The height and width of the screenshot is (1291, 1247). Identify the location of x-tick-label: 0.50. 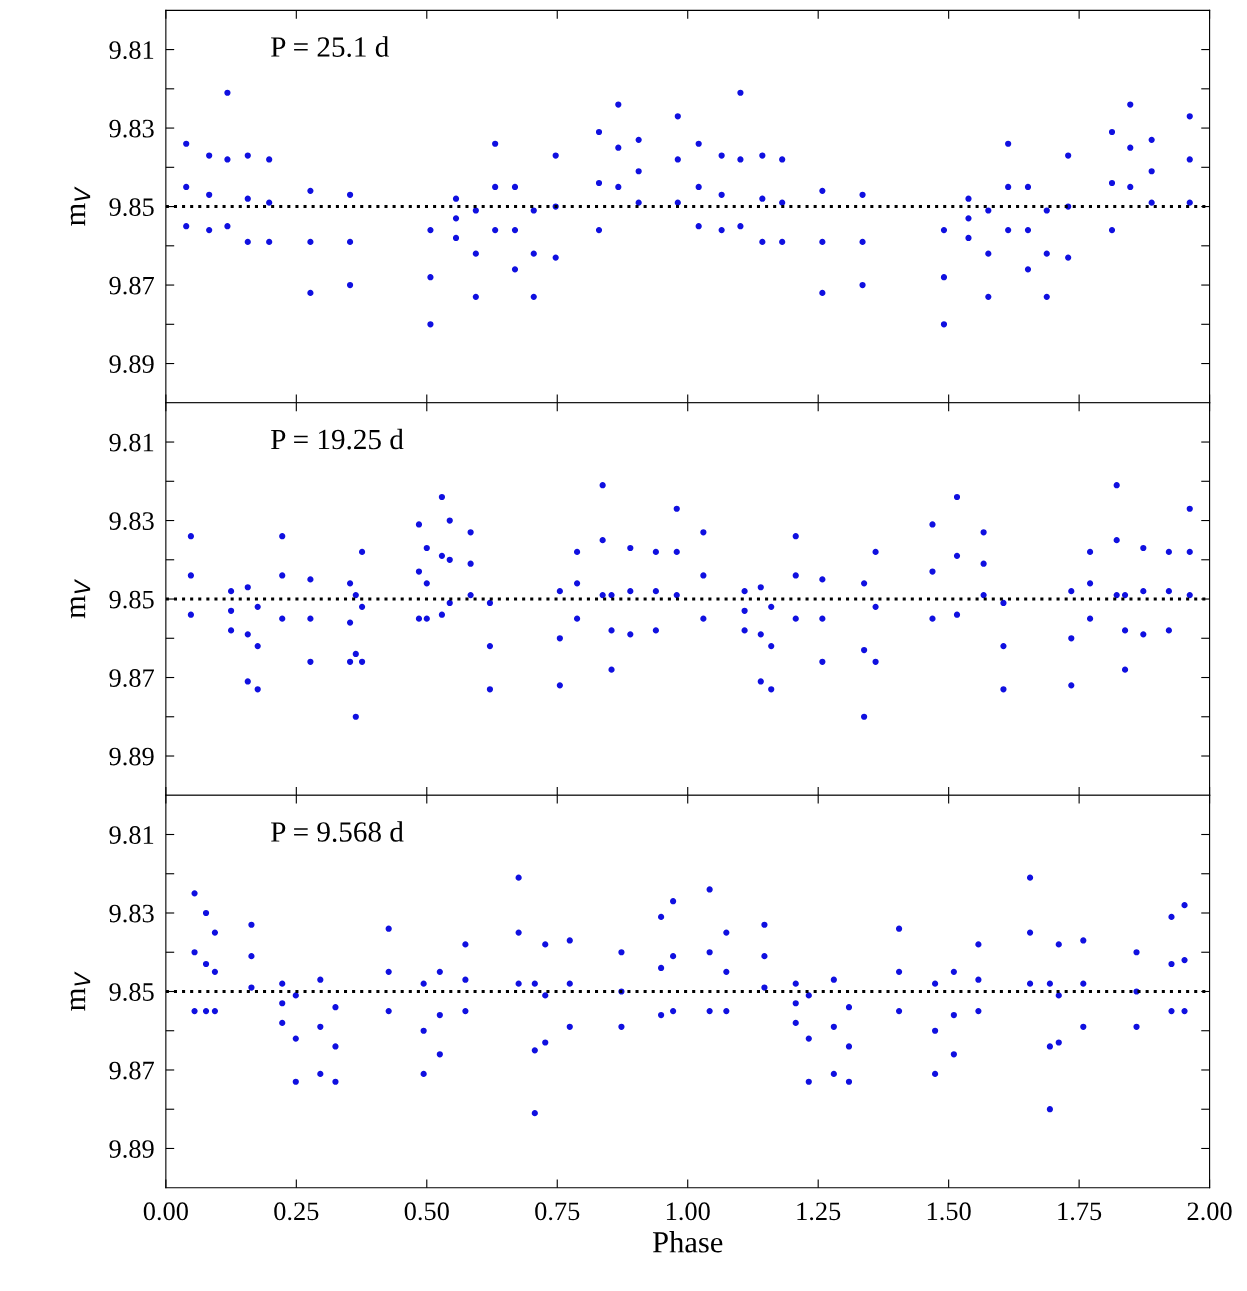
(426, 1211).